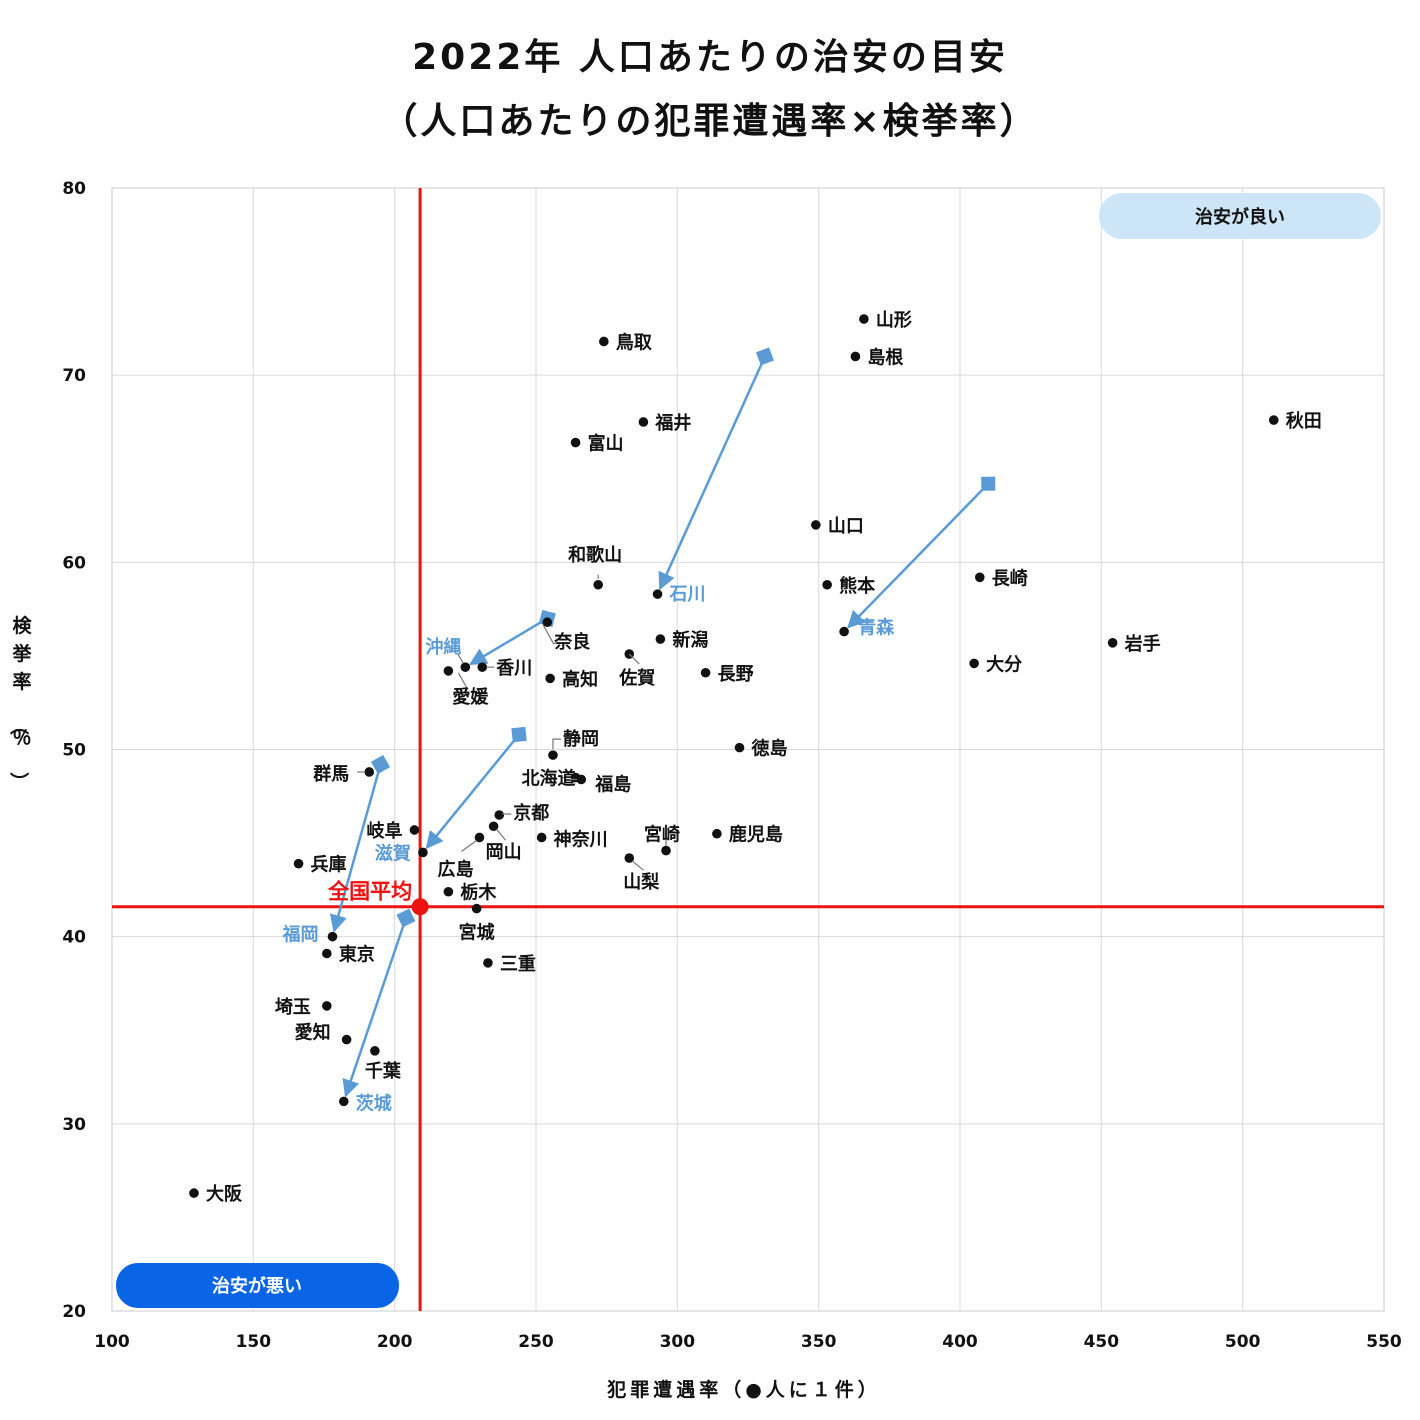 This screenshot has height=1420, width=1420. What do you see at coordinates (819, 1342) in the screenshot?
I see `x-tick-label: 350` at bounding box center [819, 1342].